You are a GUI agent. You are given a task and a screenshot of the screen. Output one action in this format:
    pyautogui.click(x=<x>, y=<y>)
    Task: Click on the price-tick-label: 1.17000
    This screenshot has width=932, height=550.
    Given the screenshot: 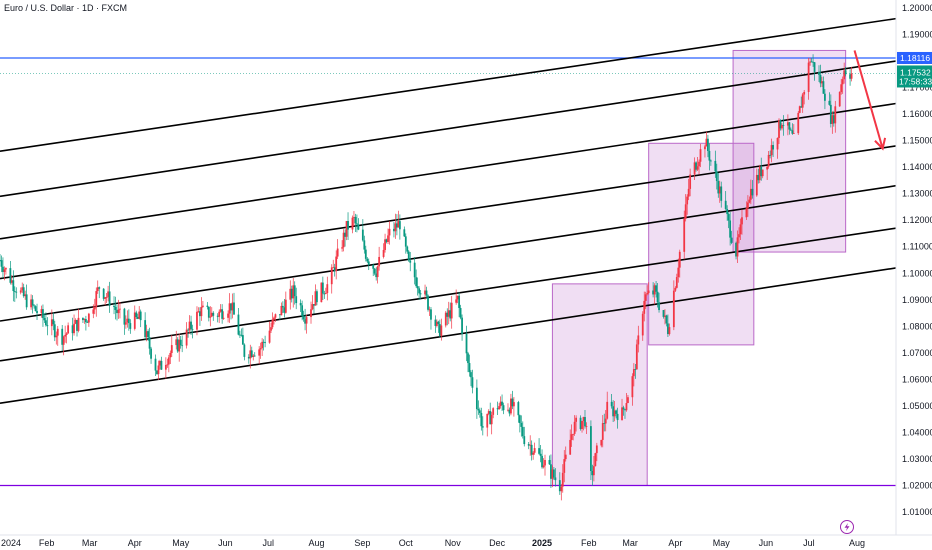 What is the action you would take?
    pyautogui.click(x=917, y=88)
    